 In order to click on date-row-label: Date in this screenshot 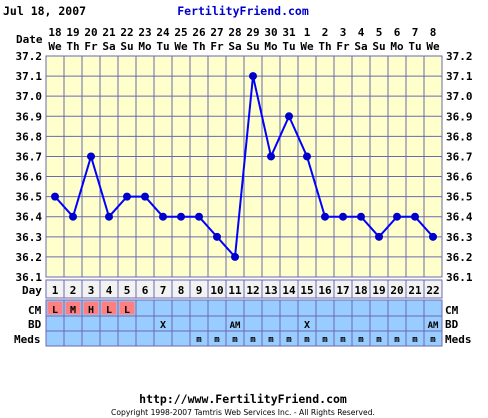, I will do `click(29, 39)`.